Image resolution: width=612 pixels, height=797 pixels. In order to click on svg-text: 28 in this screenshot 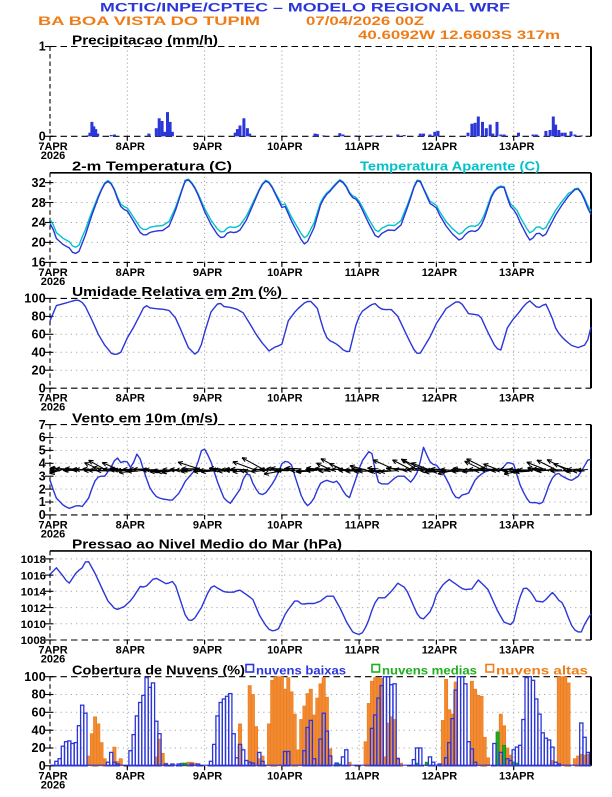, I will do `click(38, 203)`.